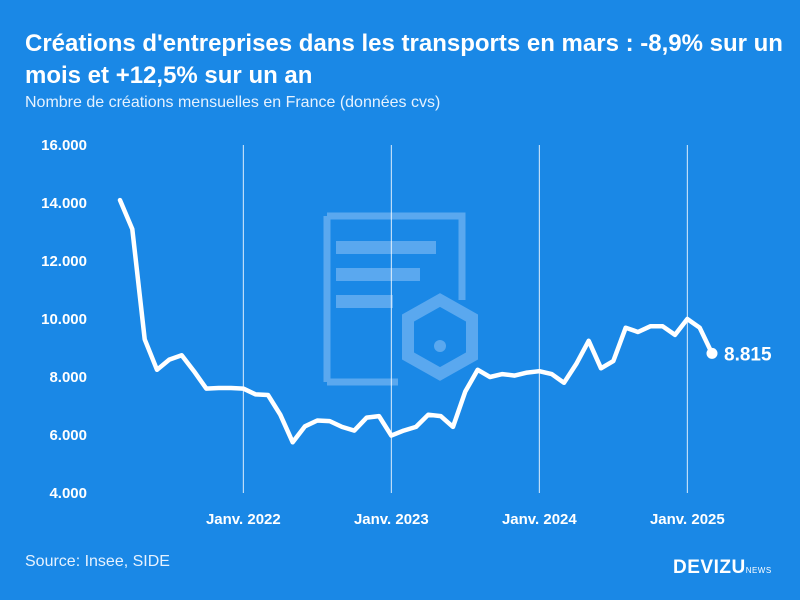 The image size is (800, 600). What do you see at coordinates (400, 299) in the screenshot?
I see `document-gear-icon` at bounding box center [400, 299].